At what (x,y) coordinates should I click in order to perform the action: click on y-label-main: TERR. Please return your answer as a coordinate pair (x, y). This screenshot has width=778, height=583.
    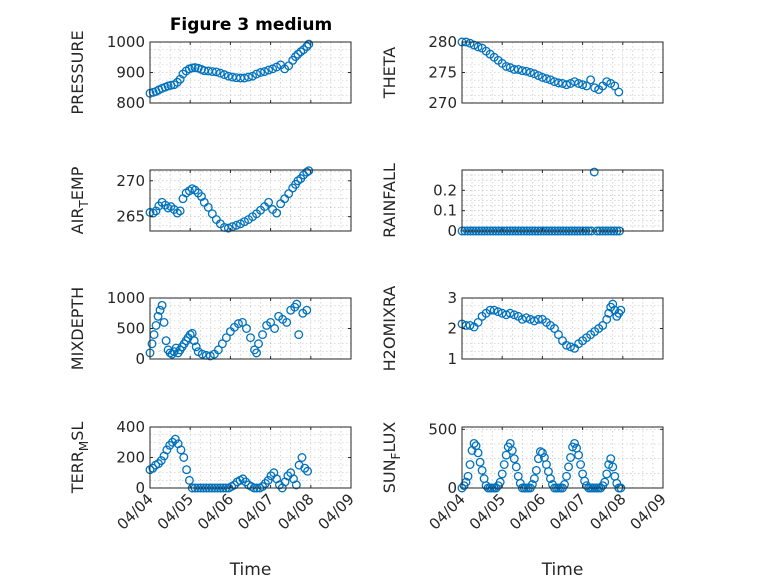
    Looking at the image, I should click on (77, 472).